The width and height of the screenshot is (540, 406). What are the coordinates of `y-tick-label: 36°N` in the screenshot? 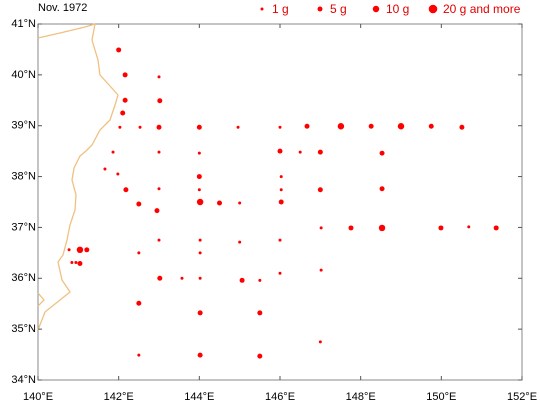 It's located at (23, 278).